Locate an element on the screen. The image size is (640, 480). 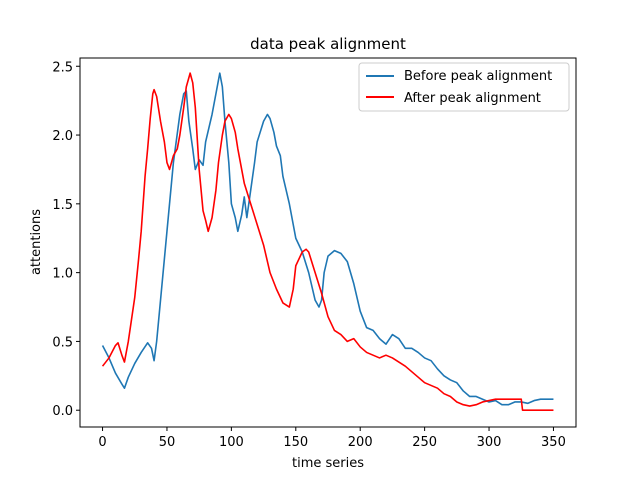
legend-label-before: Before peak alignment is located at coordinates (478, 76).